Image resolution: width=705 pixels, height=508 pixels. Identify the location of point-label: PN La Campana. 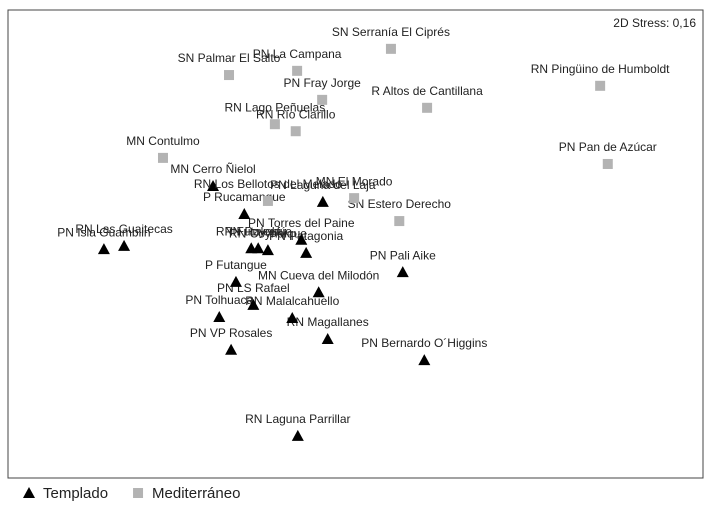
(297, 54).